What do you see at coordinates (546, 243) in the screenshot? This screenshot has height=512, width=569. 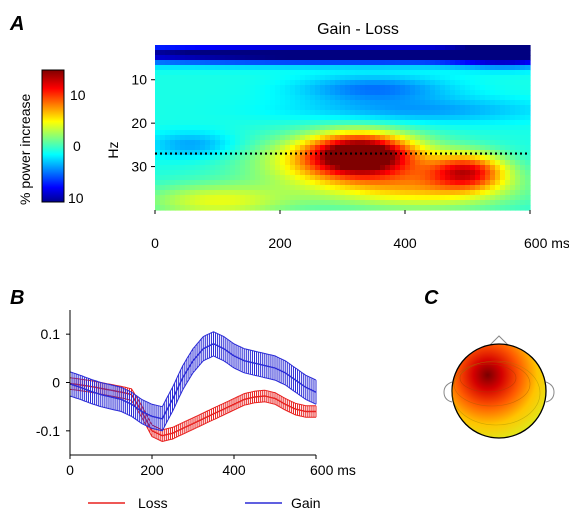 I see `x-tick-label: 600 ms` at bounding box center [546, 243].